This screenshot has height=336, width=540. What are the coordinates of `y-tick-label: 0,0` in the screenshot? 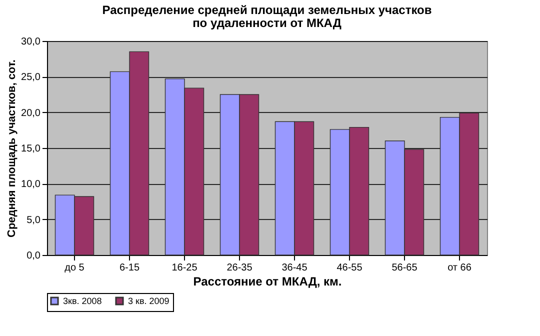 It's located at (33, 256).